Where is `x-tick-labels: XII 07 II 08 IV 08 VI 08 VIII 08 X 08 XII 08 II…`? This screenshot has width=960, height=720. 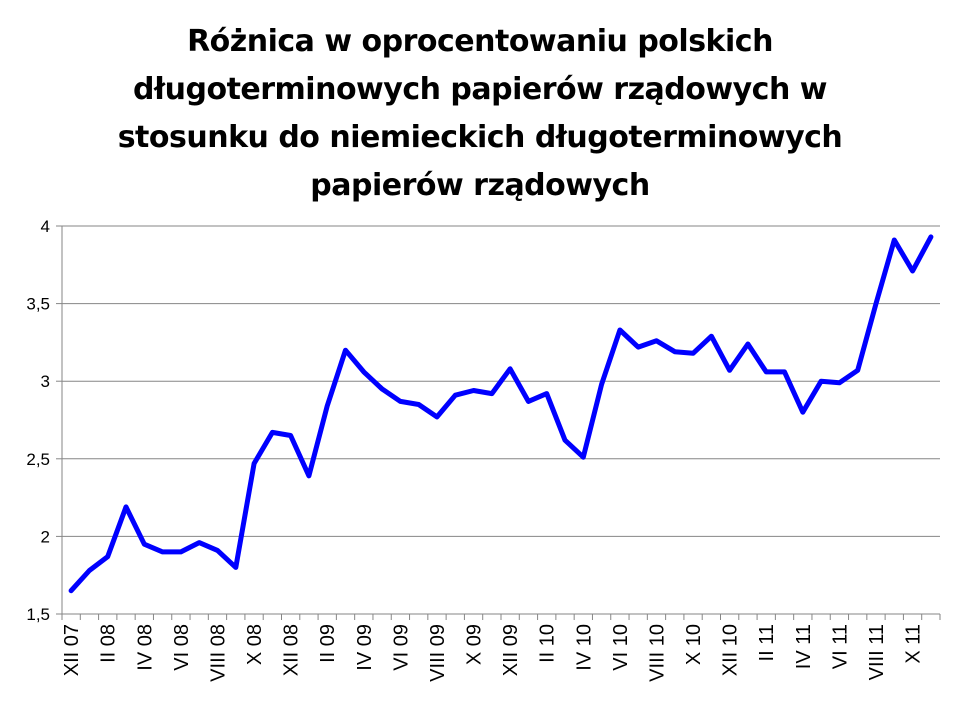
x-tick-labels: XII 07 II 08 IV 08 VI 08 VIII 08 X 08 XII 08 II… is located at coordinates (492, 653).